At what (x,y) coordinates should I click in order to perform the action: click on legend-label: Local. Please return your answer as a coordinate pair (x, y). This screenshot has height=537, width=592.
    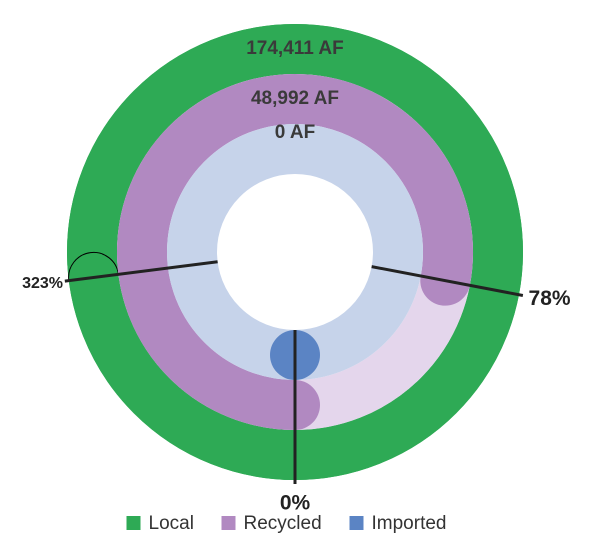
    Looking at the image, I should click on (171, 523).